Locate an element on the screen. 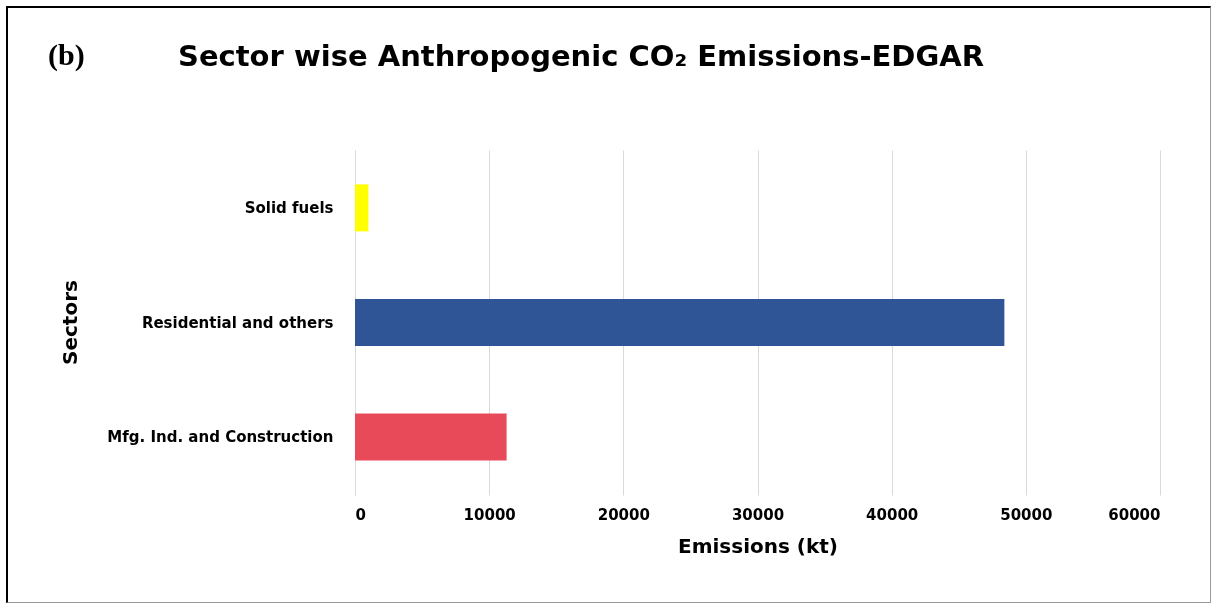 The image size is (1213, 607). y-tick-label: Solid fuels is located at coordinates (289, 207).